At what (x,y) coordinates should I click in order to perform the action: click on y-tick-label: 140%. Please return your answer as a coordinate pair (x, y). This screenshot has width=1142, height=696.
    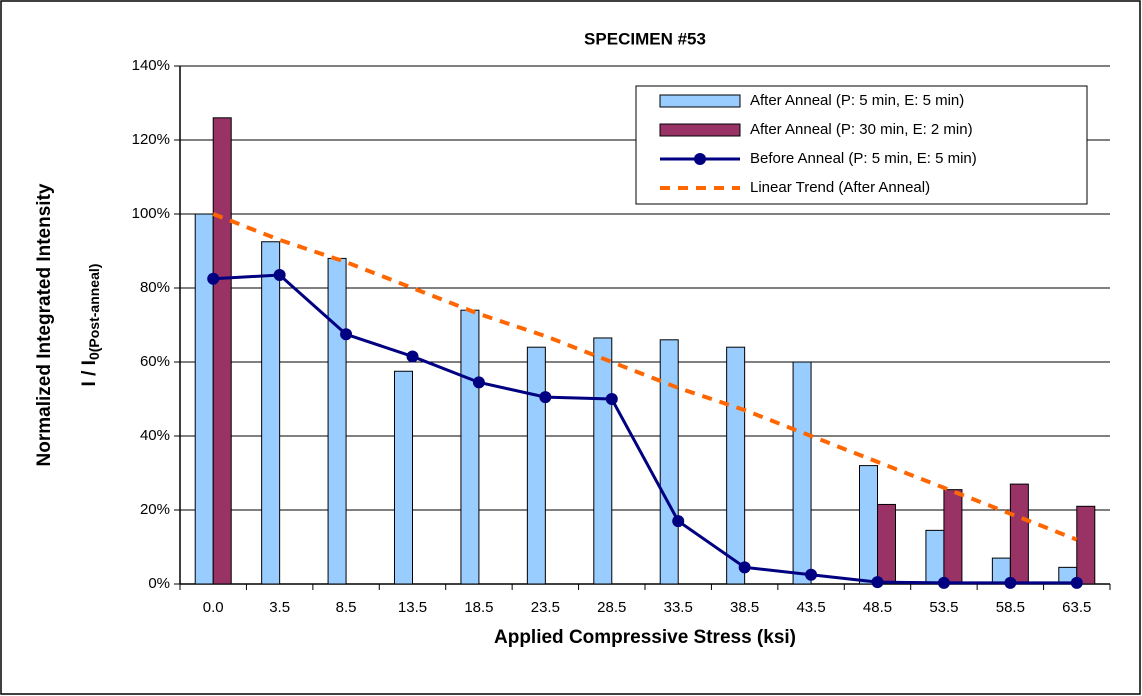
    Looking at the image, I should click on (151, 65).